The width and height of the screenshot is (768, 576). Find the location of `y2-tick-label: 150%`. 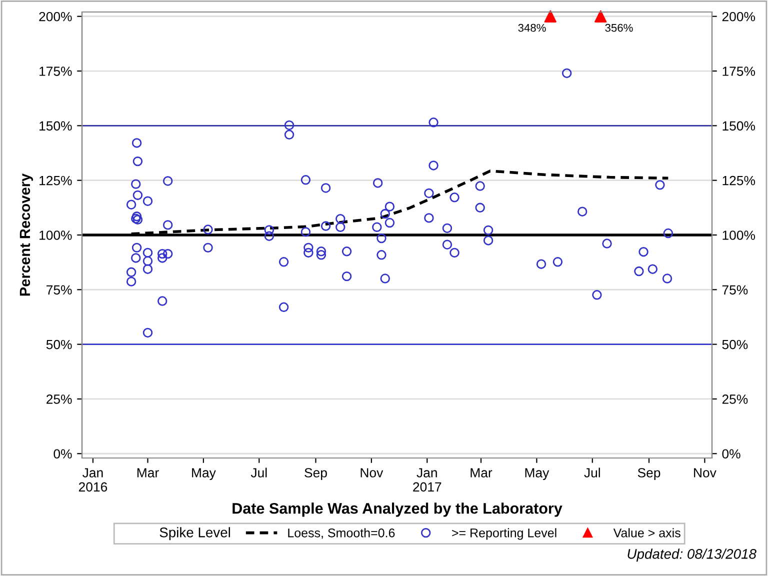

y2-tick-label: 150% is located at coordinates (738, 126).